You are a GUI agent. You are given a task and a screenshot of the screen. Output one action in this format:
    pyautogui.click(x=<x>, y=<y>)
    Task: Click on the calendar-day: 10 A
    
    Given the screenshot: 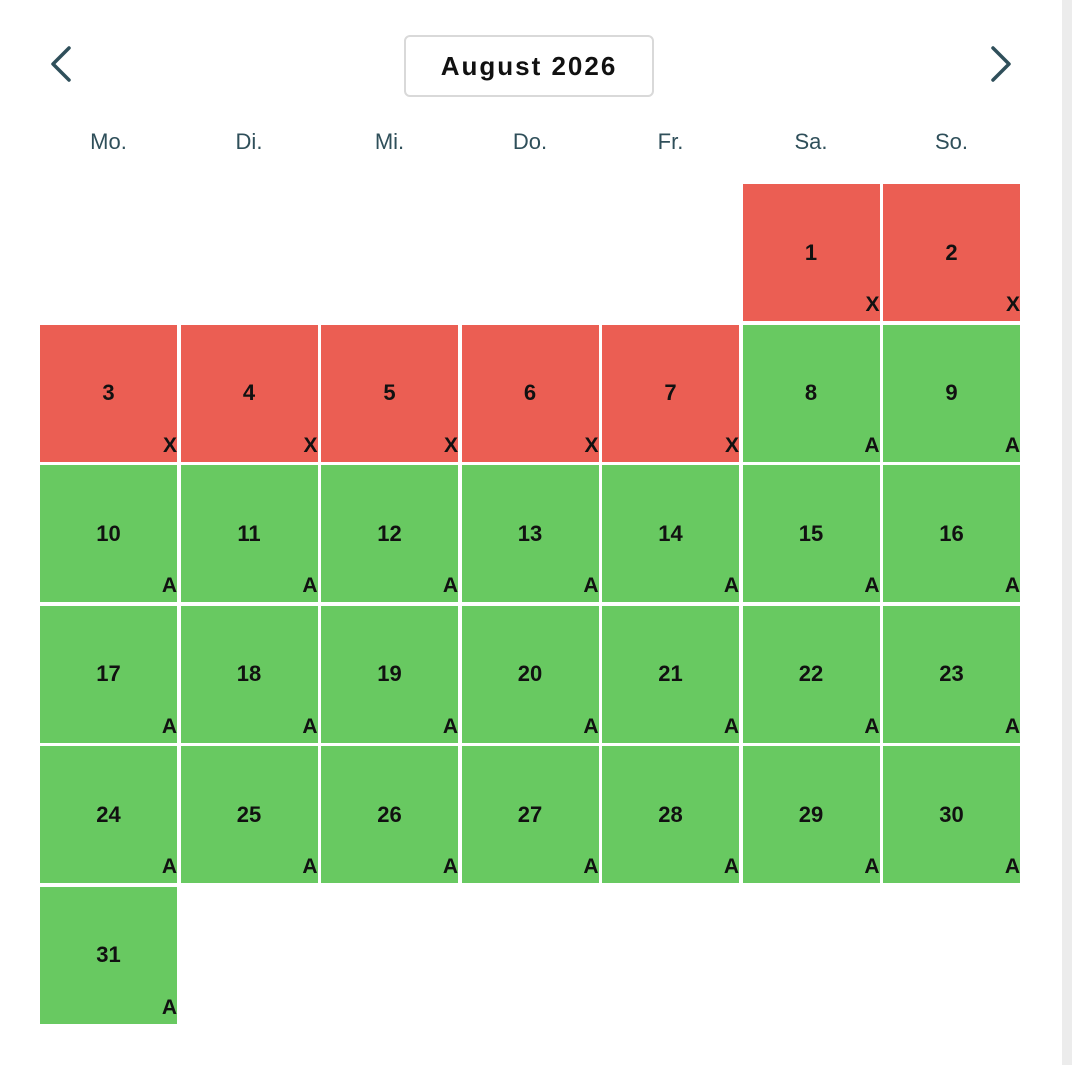 What is the action you would take?
    pyautogui.click(x=108, y=533)
    